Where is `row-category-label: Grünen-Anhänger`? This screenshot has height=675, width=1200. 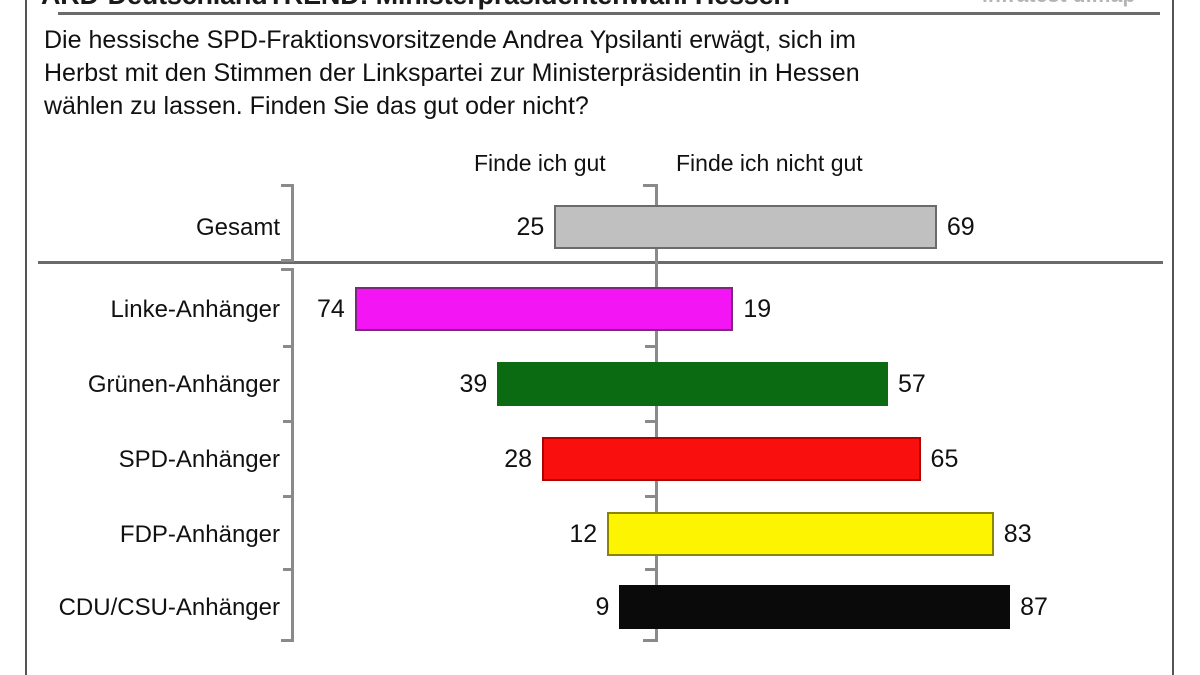 row-category-label: Grünen-Anhänger is located at coordinates (183, 384).